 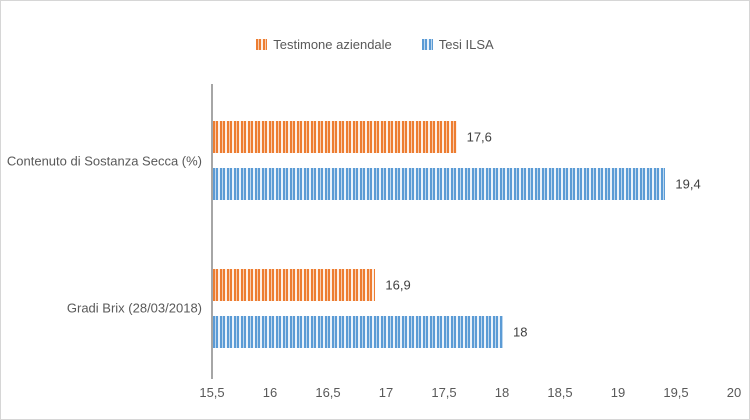 I want to click on bar-testimone-cat0, so click(x=335, y=137).